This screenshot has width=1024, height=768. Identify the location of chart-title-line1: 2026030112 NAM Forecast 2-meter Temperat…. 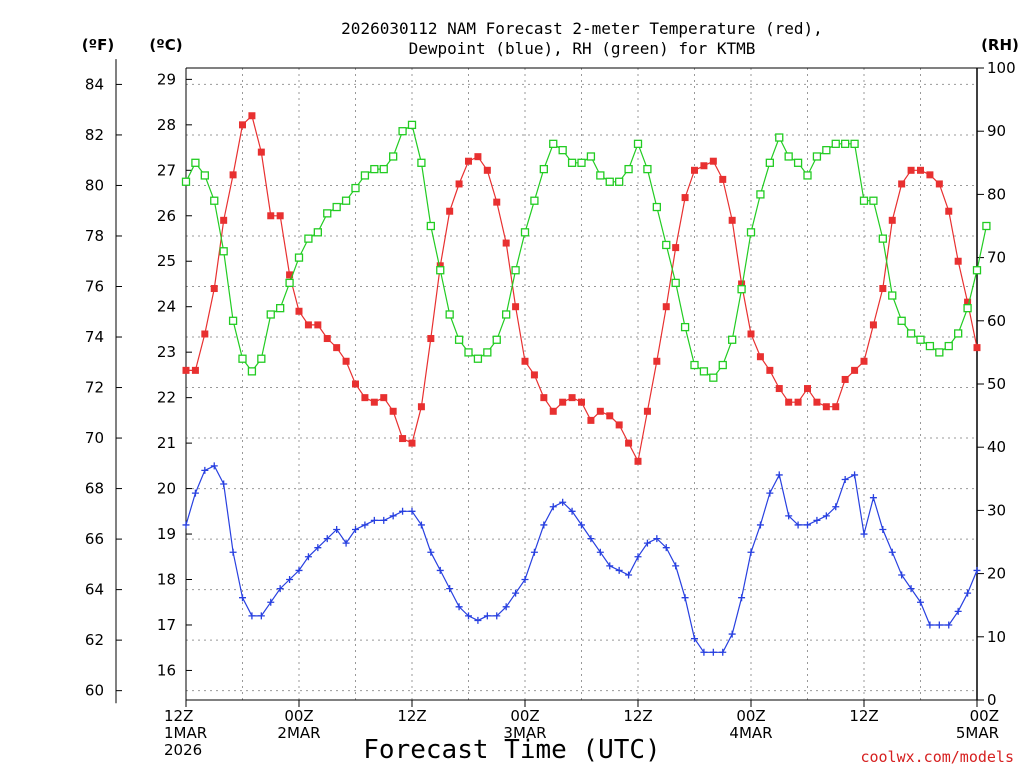
(582, 28).